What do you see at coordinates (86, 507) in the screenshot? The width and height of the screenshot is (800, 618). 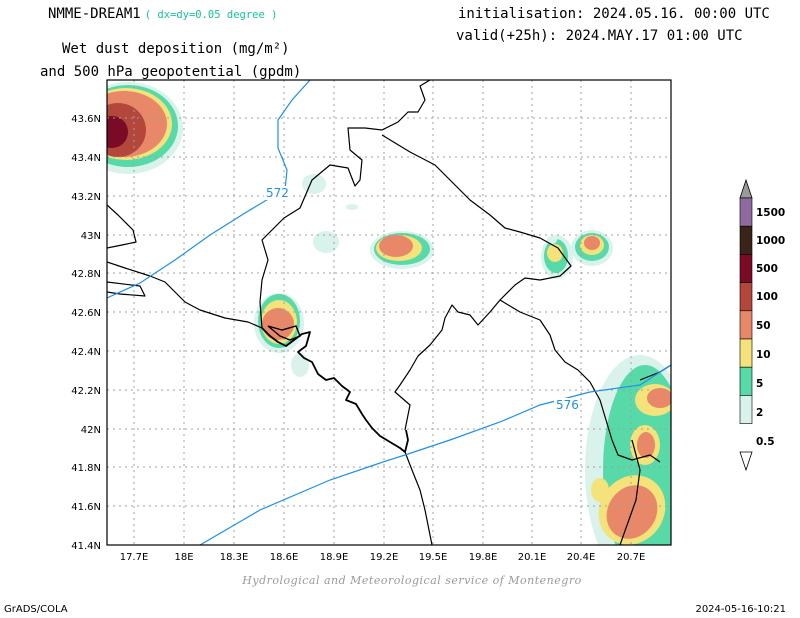 I see `lat-label: 41.6N` at bounding box center [86, 507].